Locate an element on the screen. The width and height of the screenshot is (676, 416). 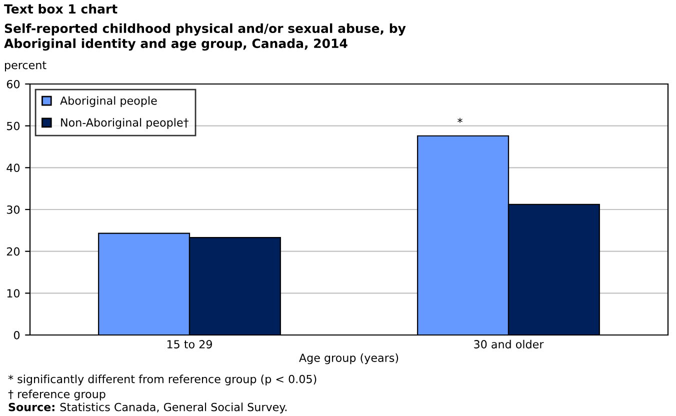
legend-label: Aboriginal people is located at coordinates (108, 101).